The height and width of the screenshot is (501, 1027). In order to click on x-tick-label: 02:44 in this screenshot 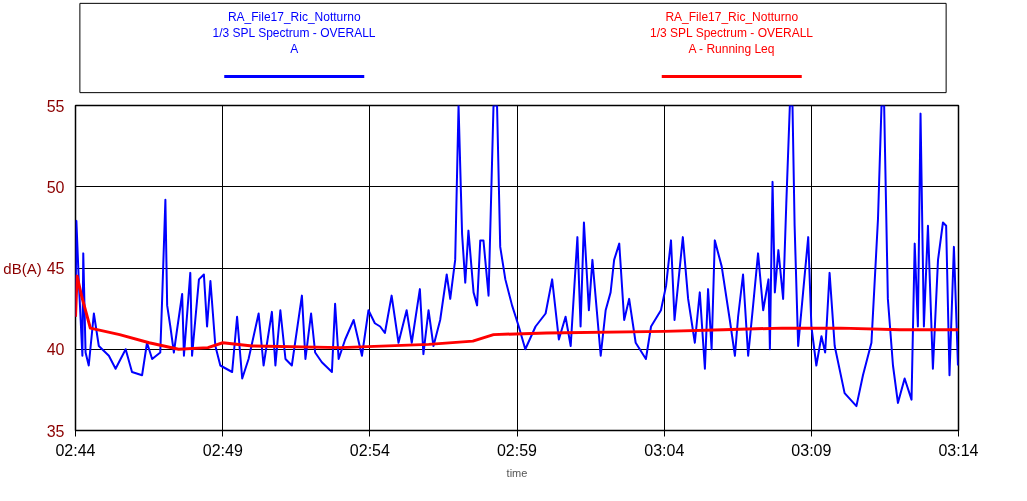, I will do `click(75, 450)`.